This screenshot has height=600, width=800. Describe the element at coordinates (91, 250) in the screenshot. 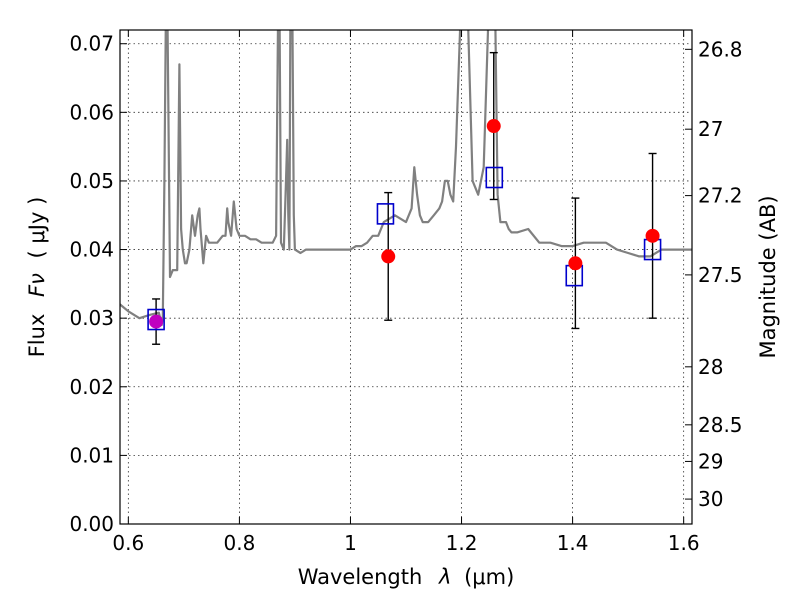

I see `y-tick-label-4: 0.04` at that location.